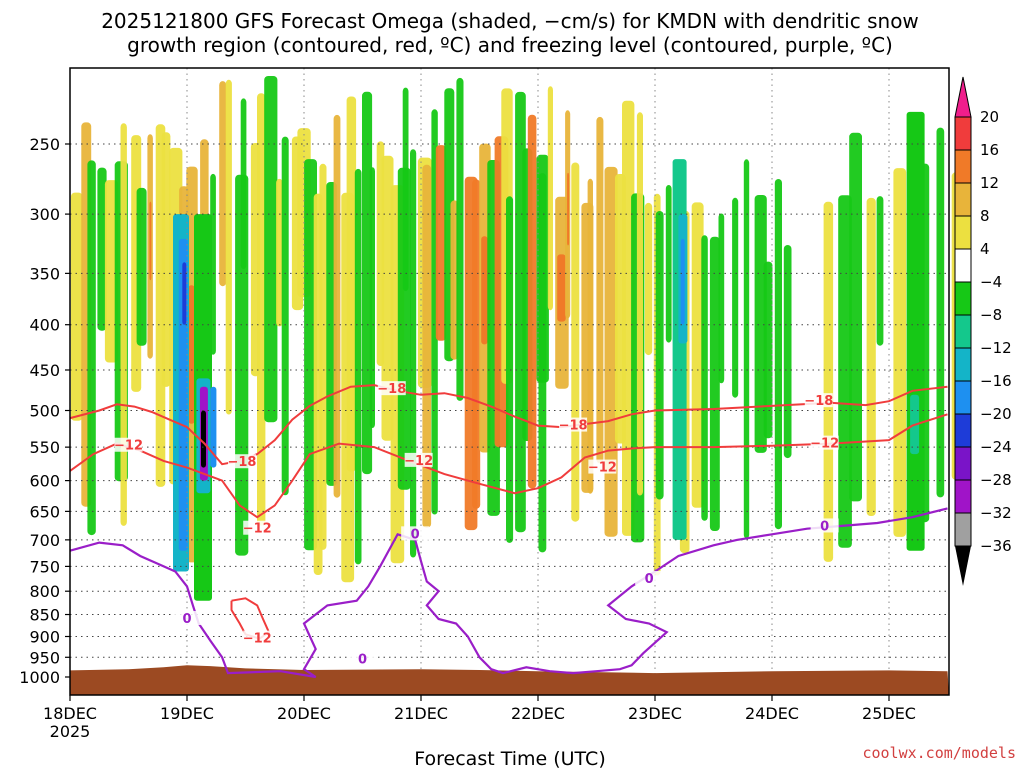 Image resolution: width=1024 pixels, height=768 pixels. I want to click on x-tick-label-24DEC: 24DEC, so click(772, 713).